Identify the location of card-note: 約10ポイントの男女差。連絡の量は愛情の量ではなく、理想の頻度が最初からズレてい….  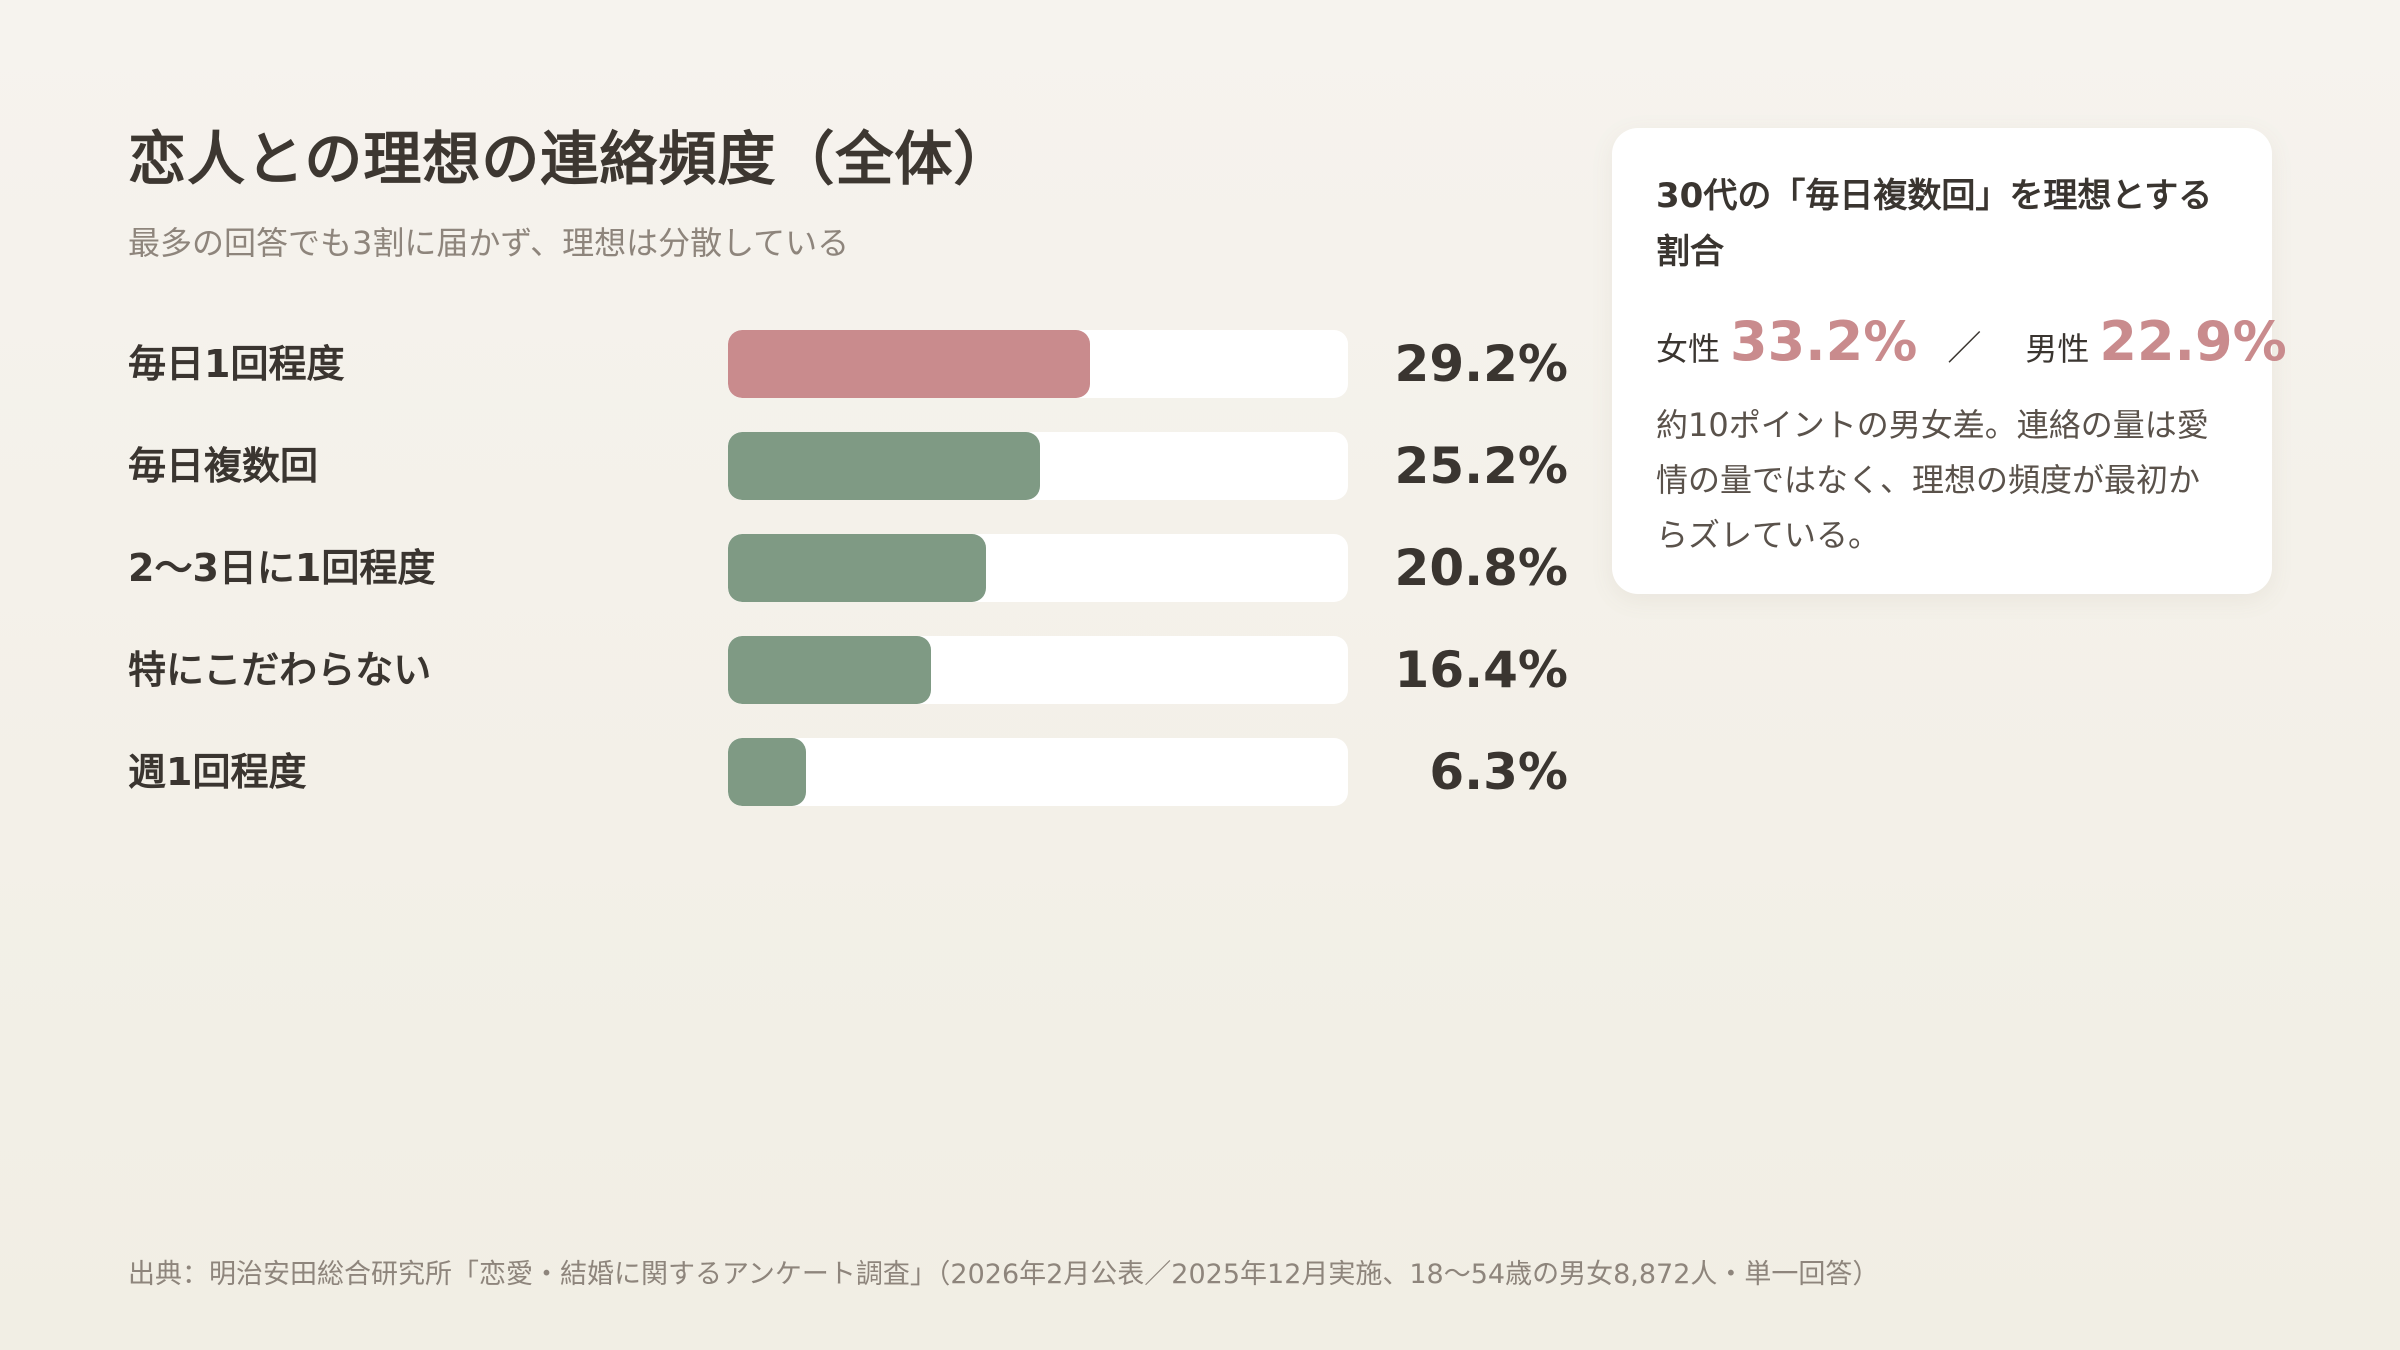
(1932, 480).